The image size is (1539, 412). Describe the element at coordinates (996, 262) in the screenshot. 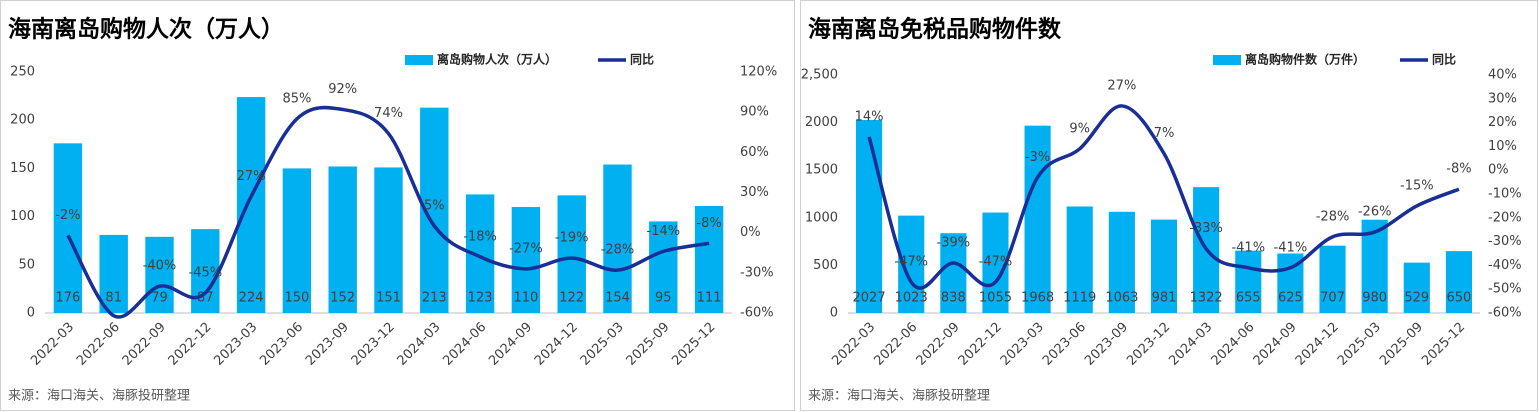

I see `line-value-label: -47%` at that location.